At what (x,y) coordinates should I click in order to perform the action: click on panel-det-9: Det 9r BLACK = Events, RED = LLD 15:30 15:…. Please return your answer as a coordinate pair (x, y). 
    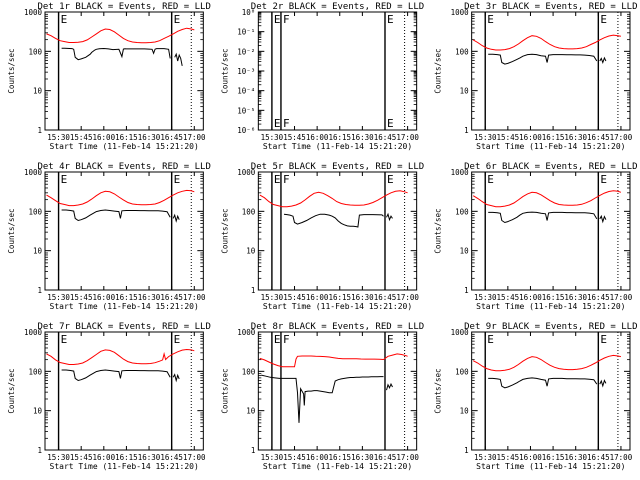
    Looking at the image, I should click on (536, 396).